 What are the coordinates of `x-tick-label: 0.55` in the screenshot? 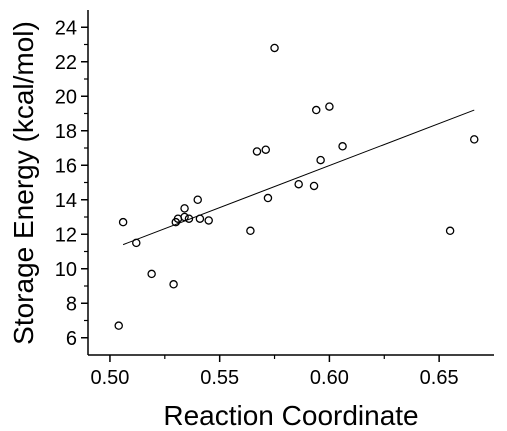 It's located at (219, 378).